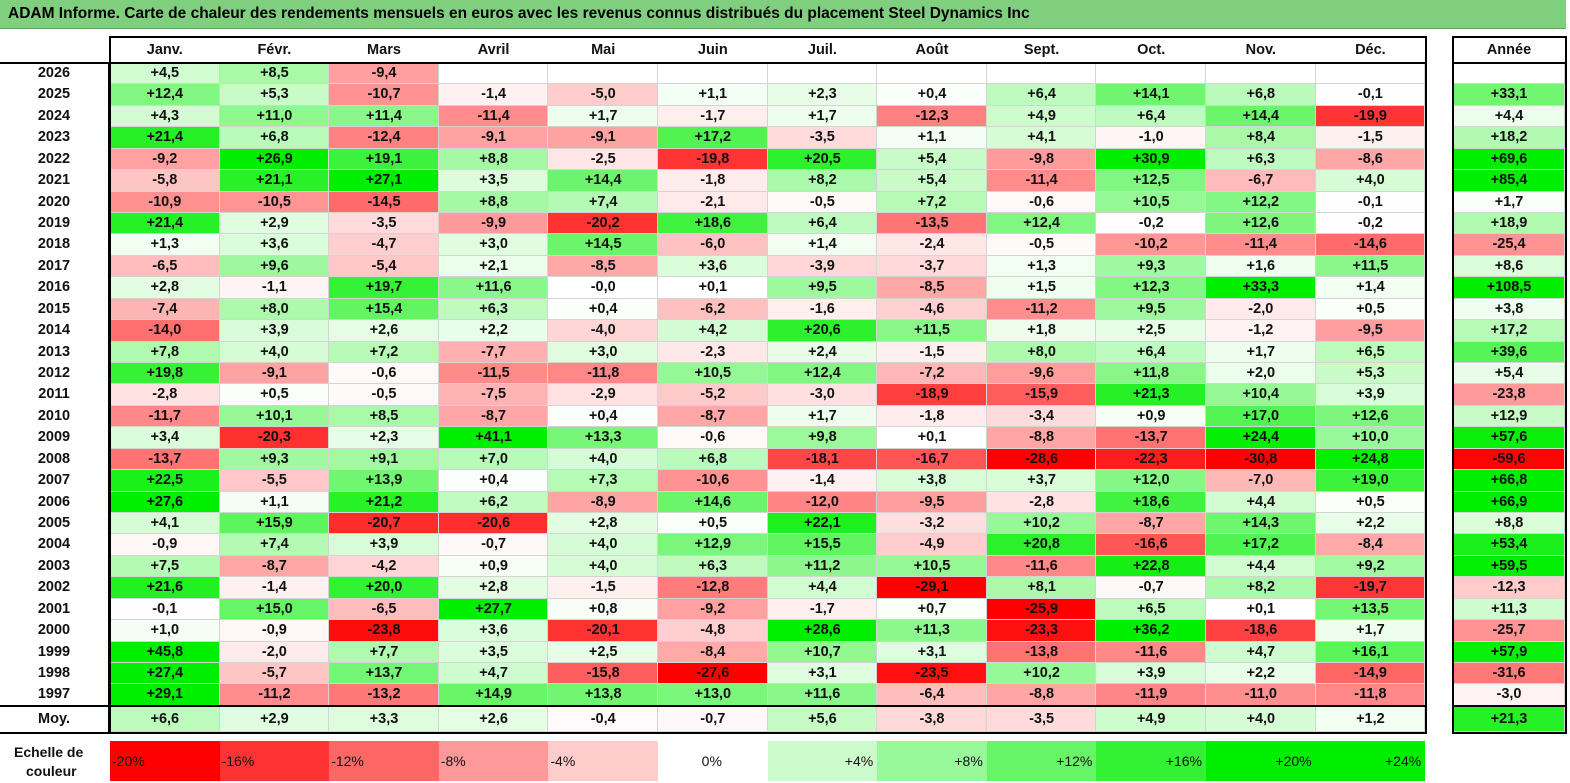 The image size is (1570, 783). Describe the element at coordinates (493, 158) in the screenshot. I see `heatmap-cell-value: +8,8` at that location.